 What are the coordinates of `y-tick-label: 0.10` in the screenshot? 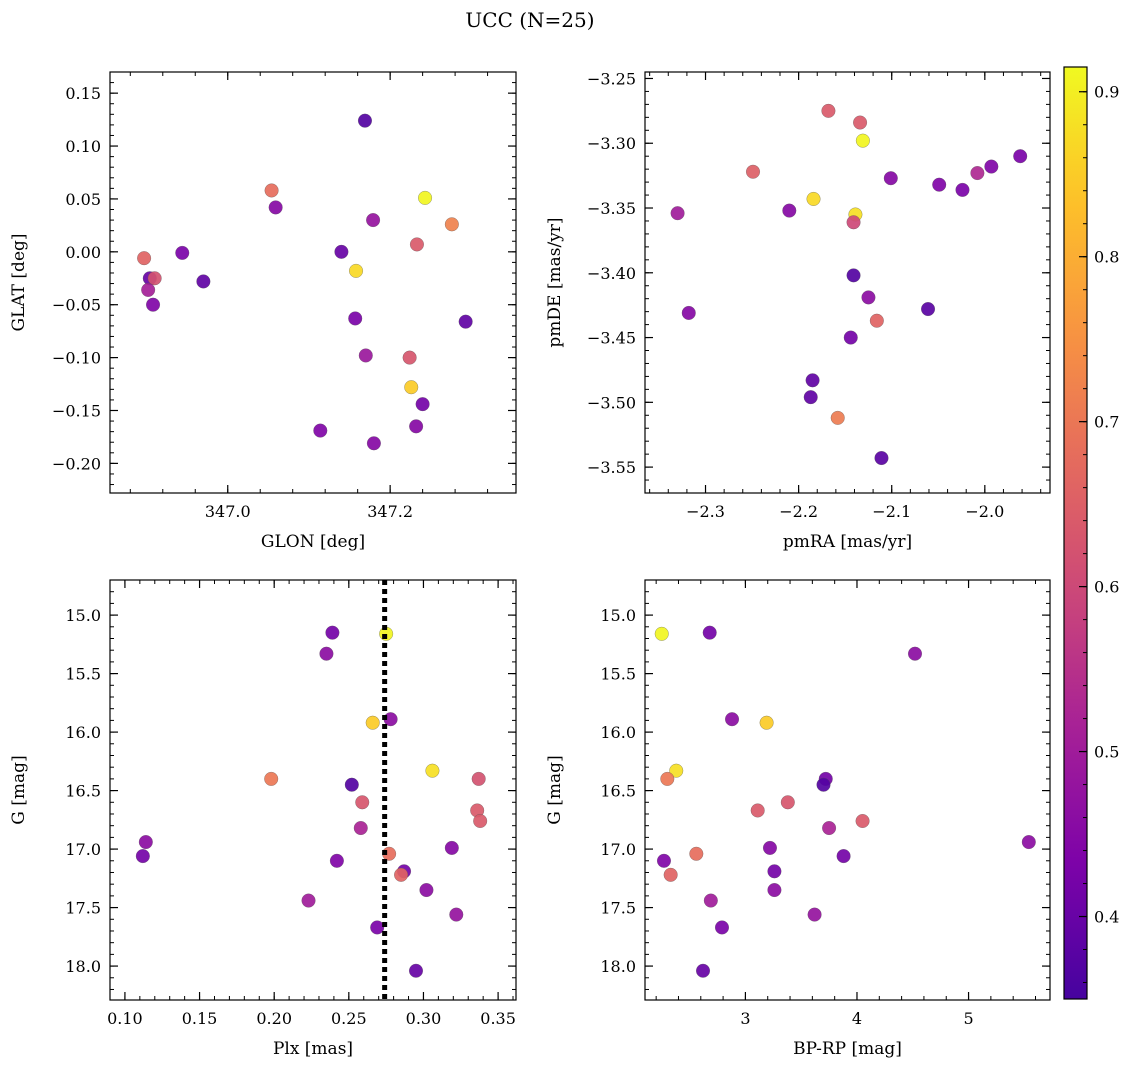 It's located at (83, 146).